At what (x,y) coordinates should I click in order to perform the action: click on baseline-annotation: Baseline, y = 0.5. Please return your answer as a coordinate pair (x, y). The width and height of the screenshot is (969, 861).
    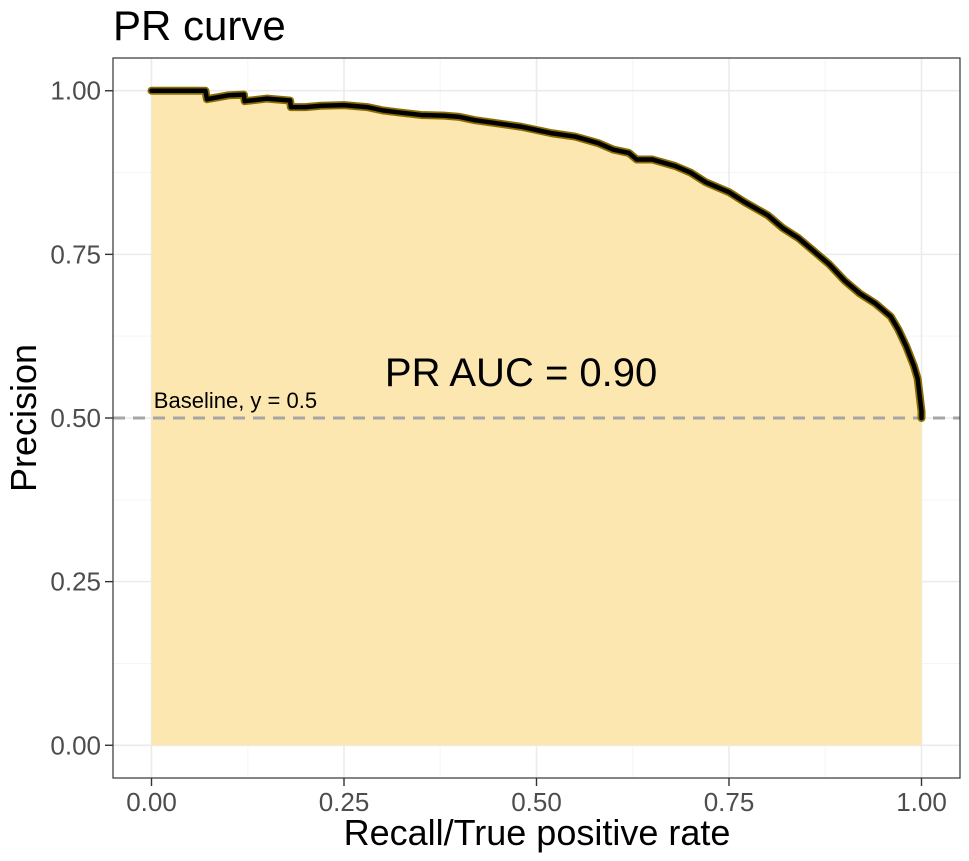
    Looking at the image, I should click on (235, 400).